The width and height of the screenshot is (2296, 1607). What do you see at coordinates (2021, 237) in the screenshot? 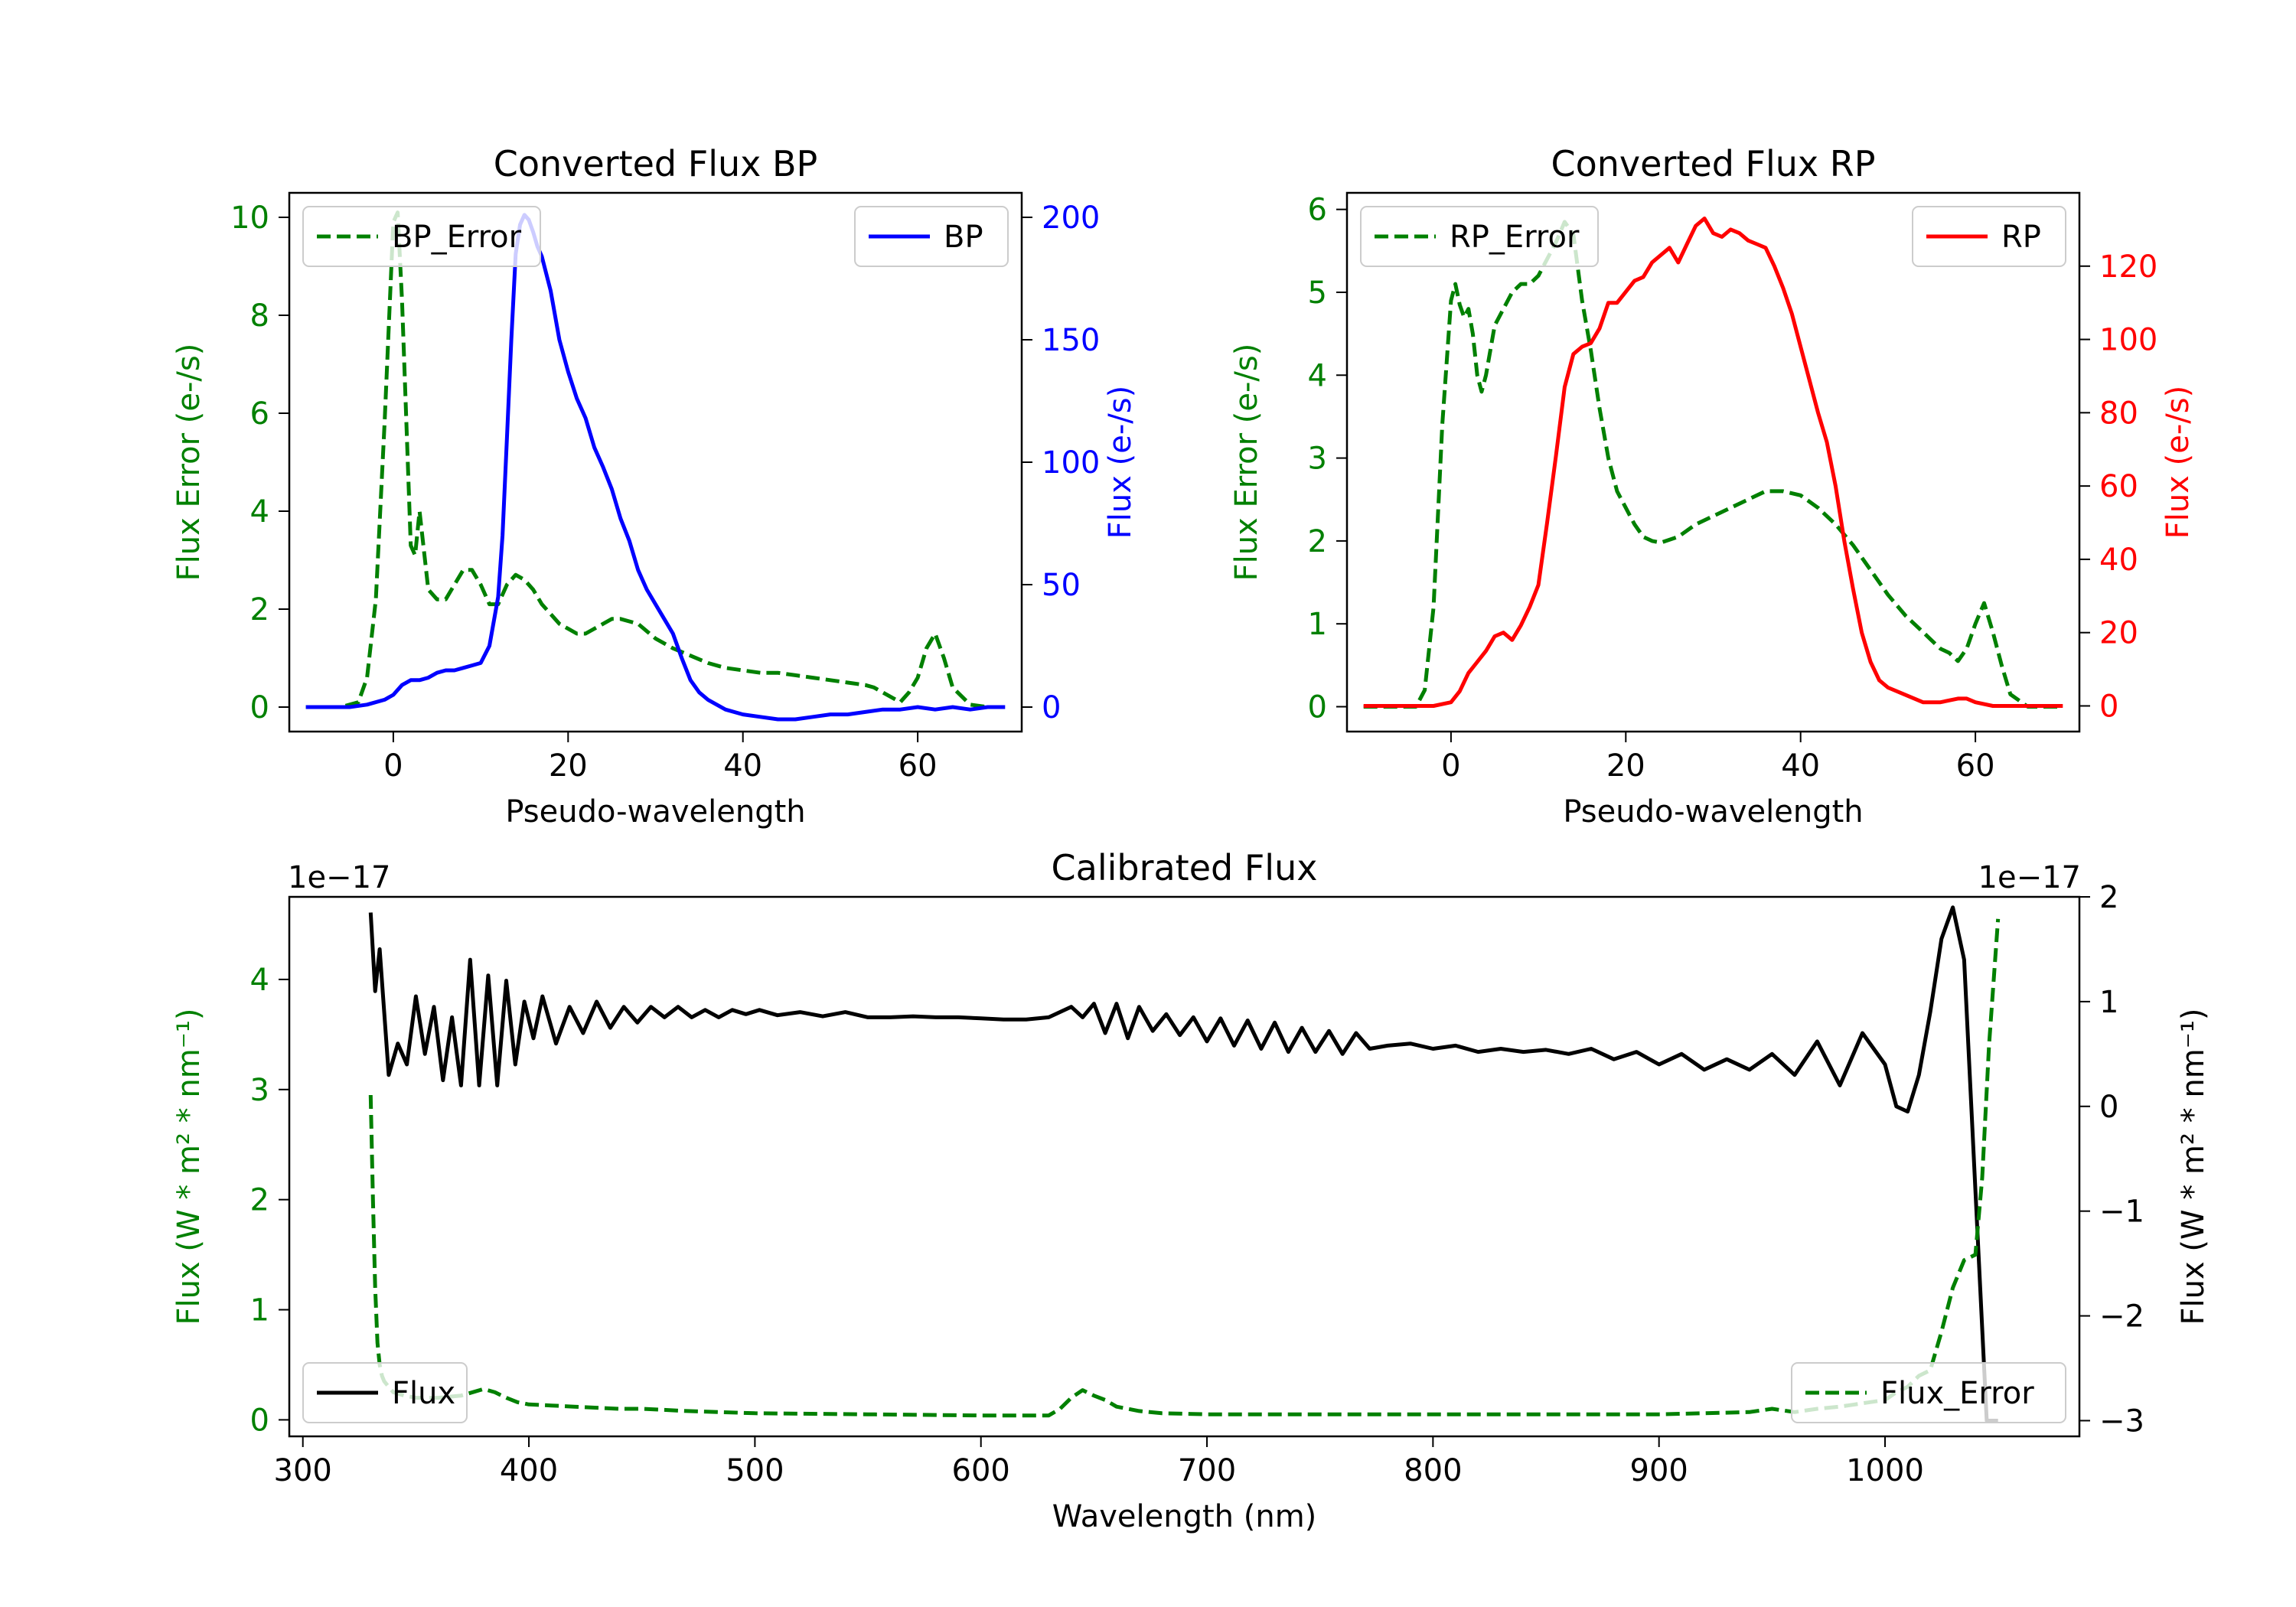
I see `legend-label: RP` at bounding box center [2021, 237].